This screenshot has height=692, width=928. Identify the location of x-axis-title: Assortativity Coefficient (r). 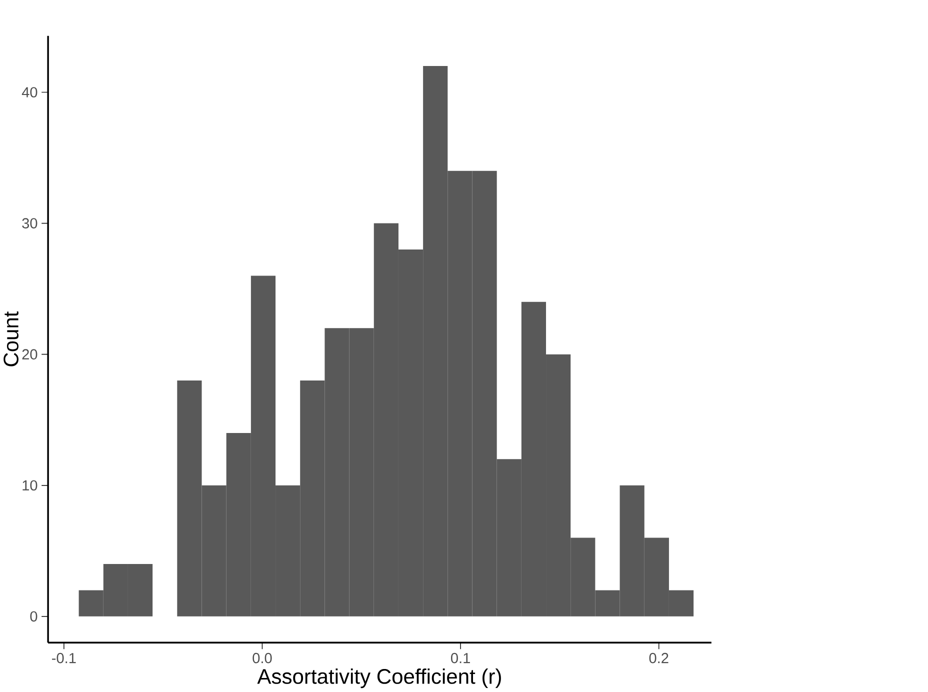
(379, 678).